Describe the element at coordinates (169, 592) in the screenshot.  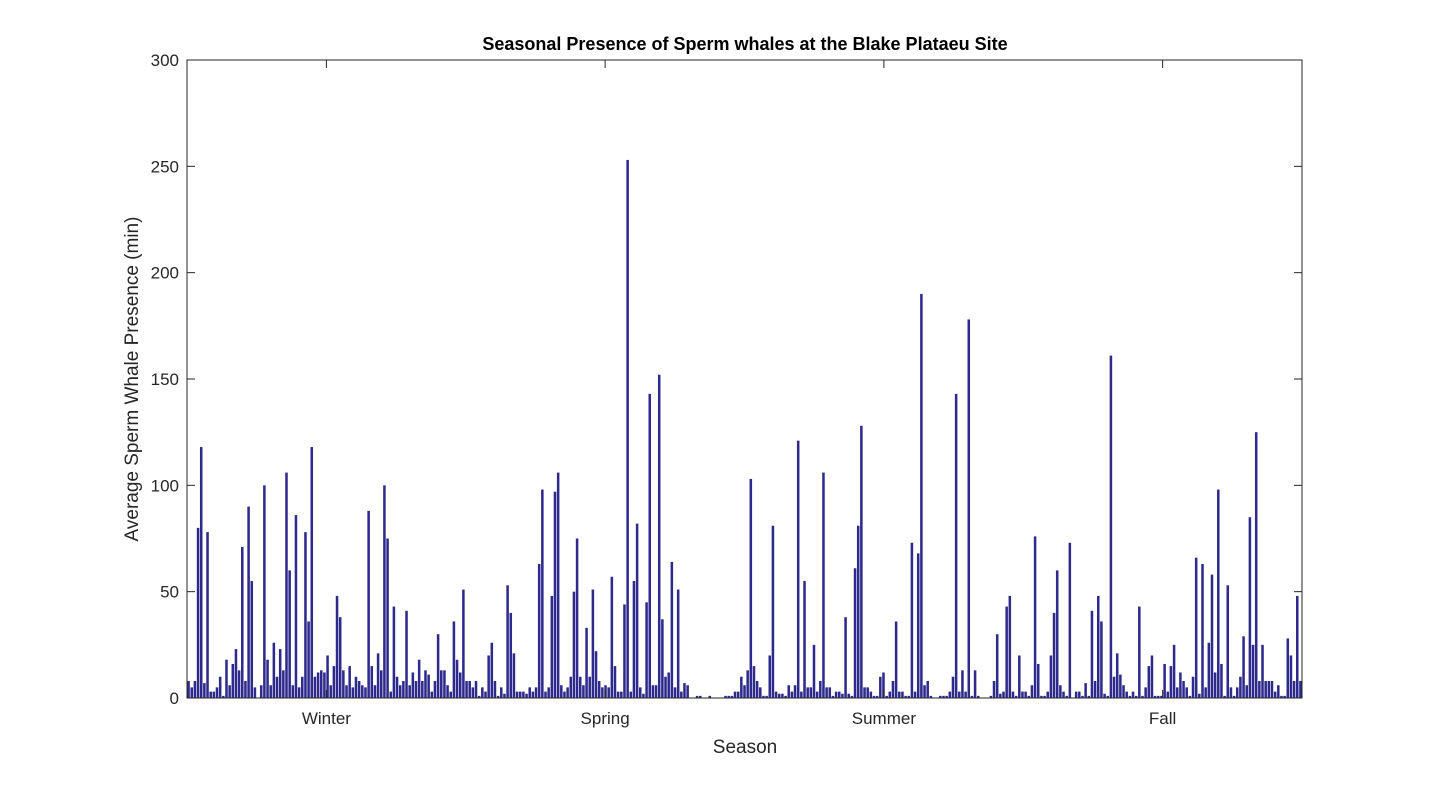
I see `y-tick-label: 50` at that location.